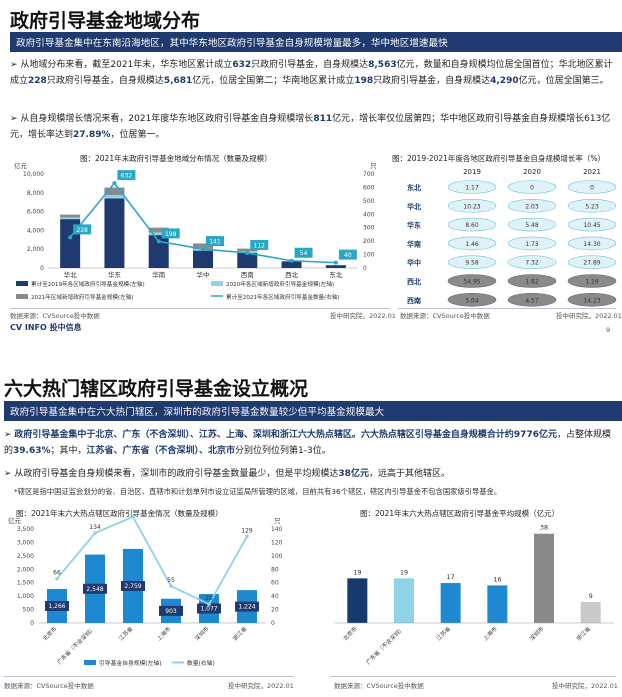 Image resolution: width=622 pixels, height=697 pixels. Describe the element at coordinates (261, 686) in the screenshot. I see `chart3-source-date: 投中研究院，2022.01` at that location.